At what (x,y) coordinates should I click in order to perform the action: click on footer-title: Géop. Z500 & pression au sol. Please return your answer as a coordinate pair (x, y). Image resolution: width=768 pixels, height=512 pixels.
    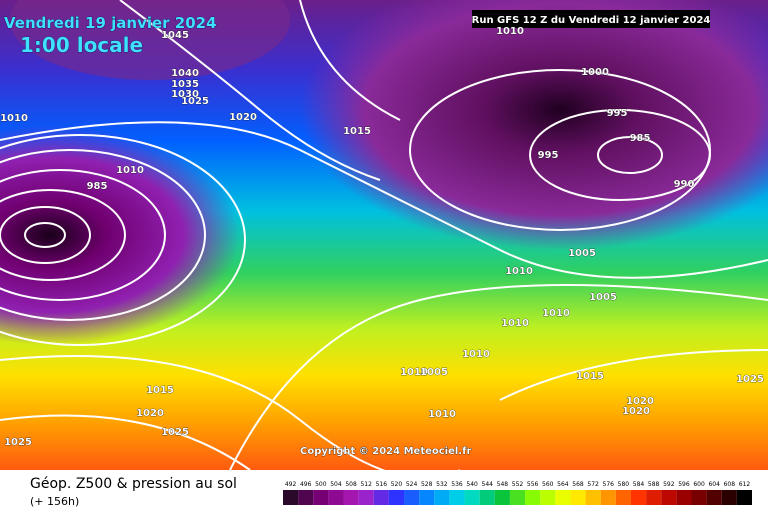
    Looking at the image, I should click on (133, 484).